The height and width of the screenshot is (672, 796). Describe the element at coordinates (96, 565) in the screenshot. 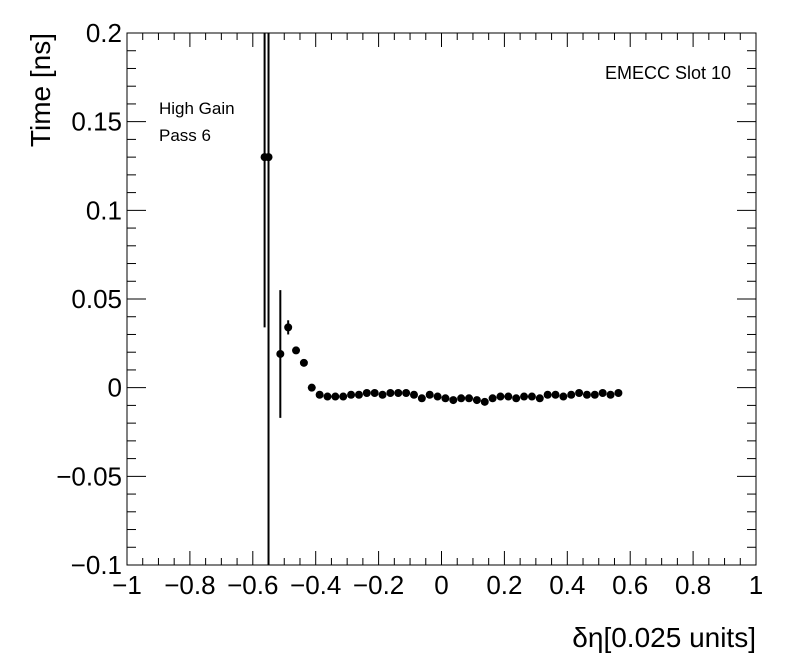

I see `y-tick-label: −0.1` at that location.